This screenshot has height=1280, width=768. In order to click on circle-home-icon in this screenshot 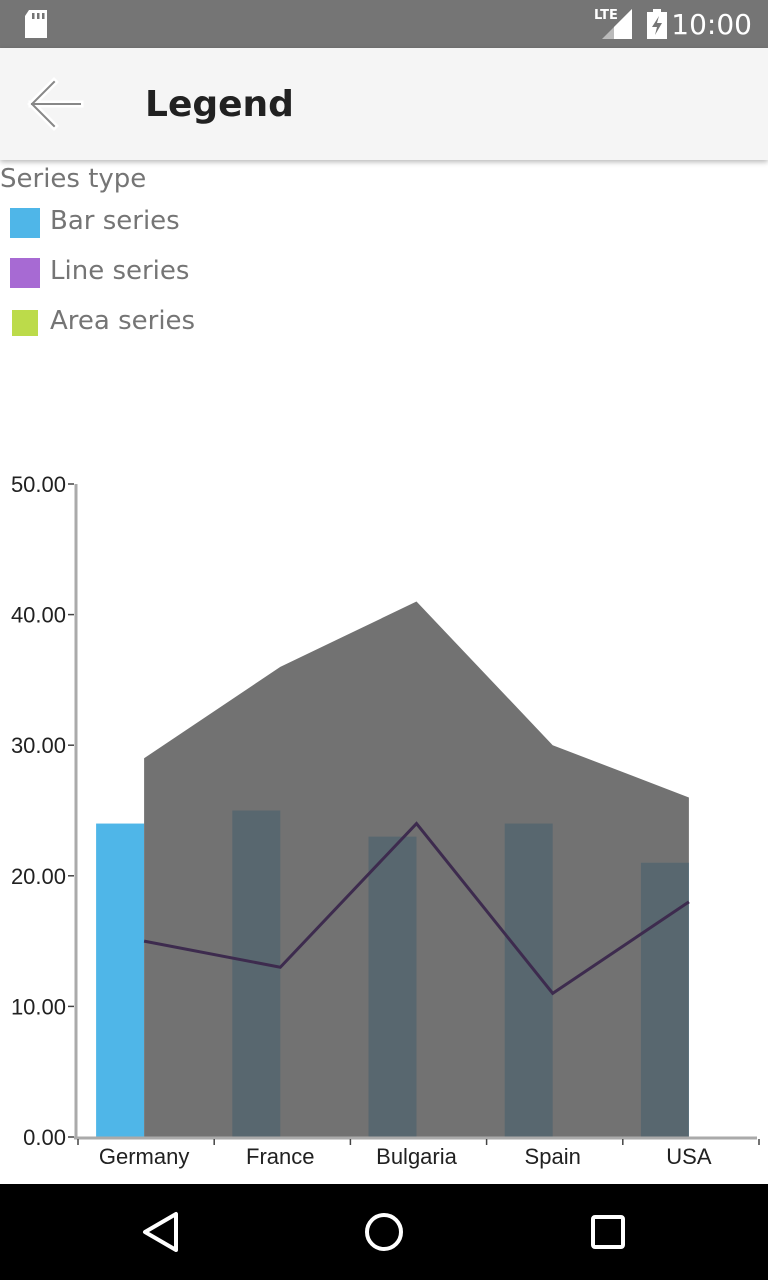, I will do `click(384, 1232)`.